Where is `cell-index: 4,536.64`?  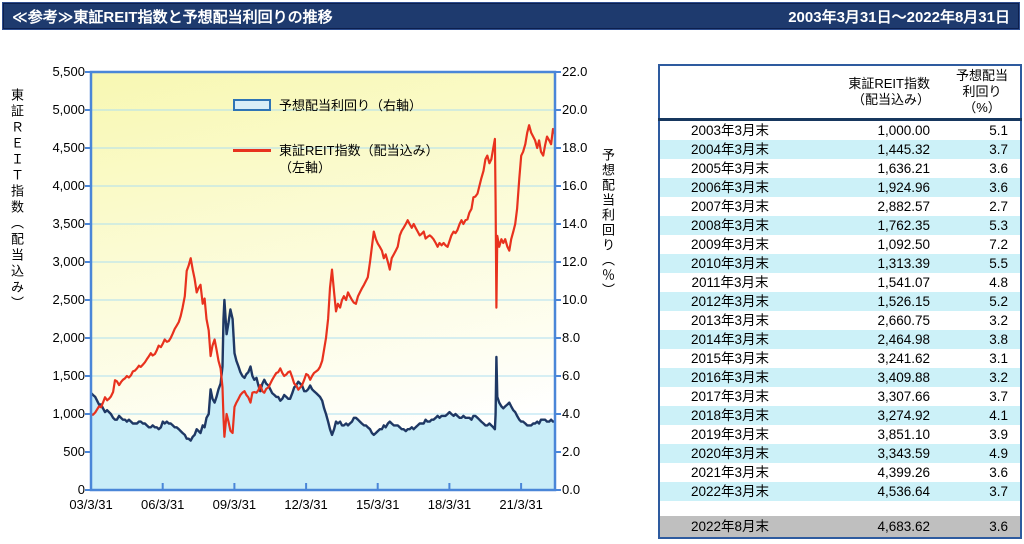 cell-index: 4,536.64 is located at coordinates (903, 491).